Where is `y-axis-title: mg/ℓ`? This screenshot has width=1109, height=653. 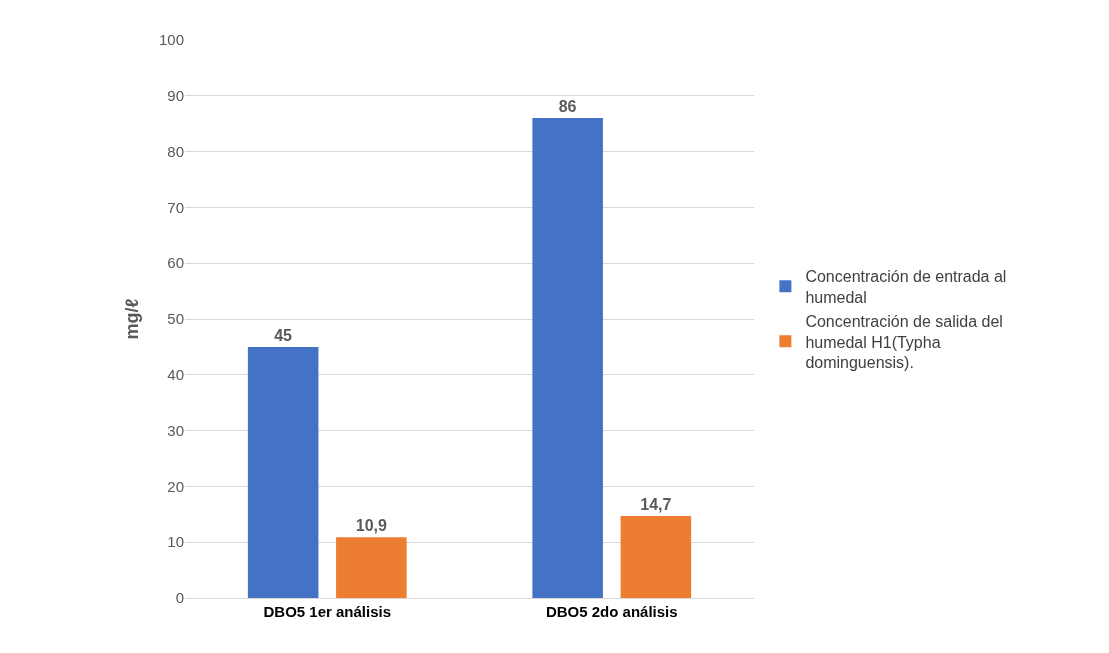
y-axis-title: mg/ℓ is located at coordinates (132, 319).